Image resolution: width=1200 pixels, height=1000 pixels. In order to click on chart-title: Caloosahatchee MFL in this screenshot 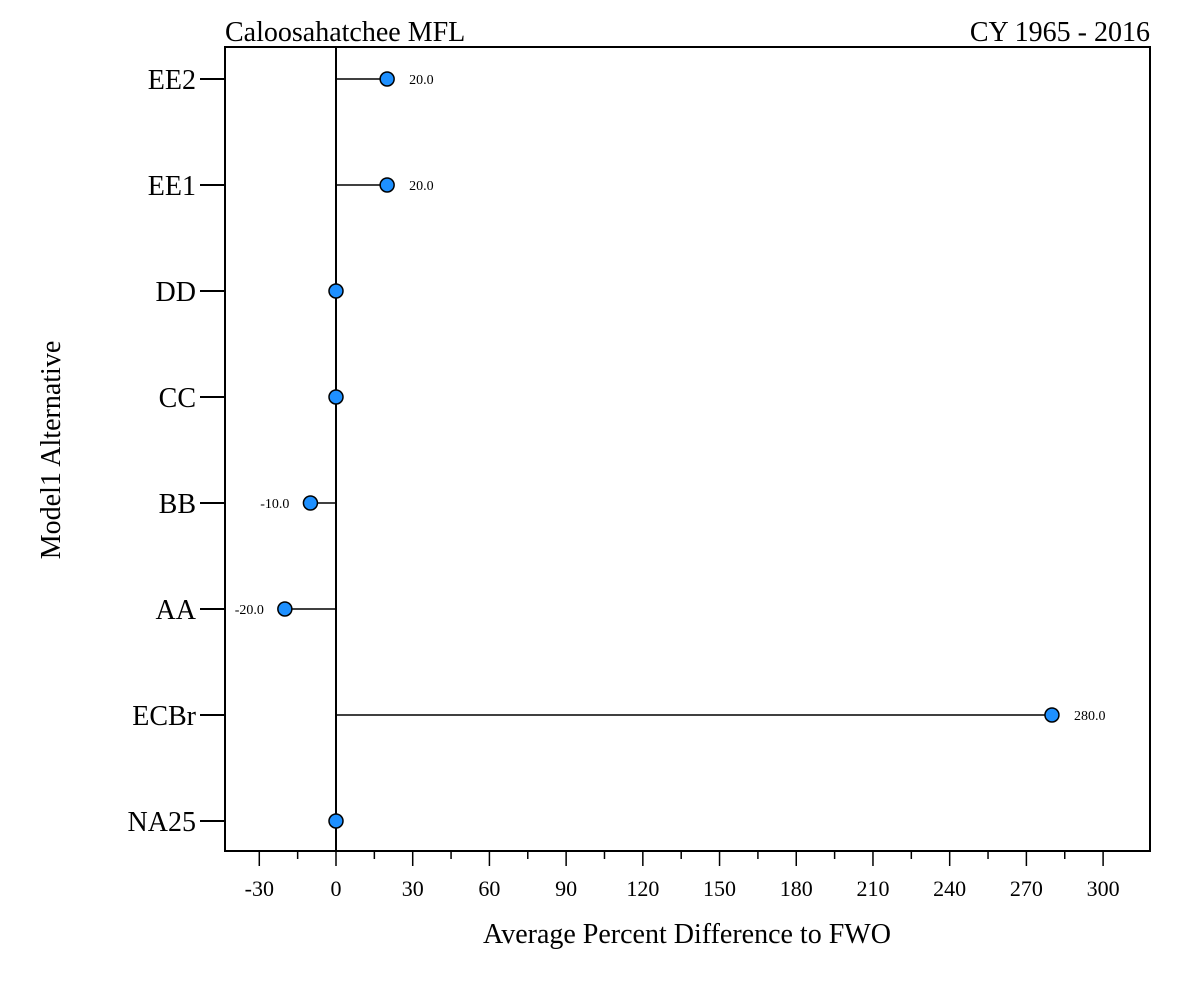, I will do `click(345, 32)`.